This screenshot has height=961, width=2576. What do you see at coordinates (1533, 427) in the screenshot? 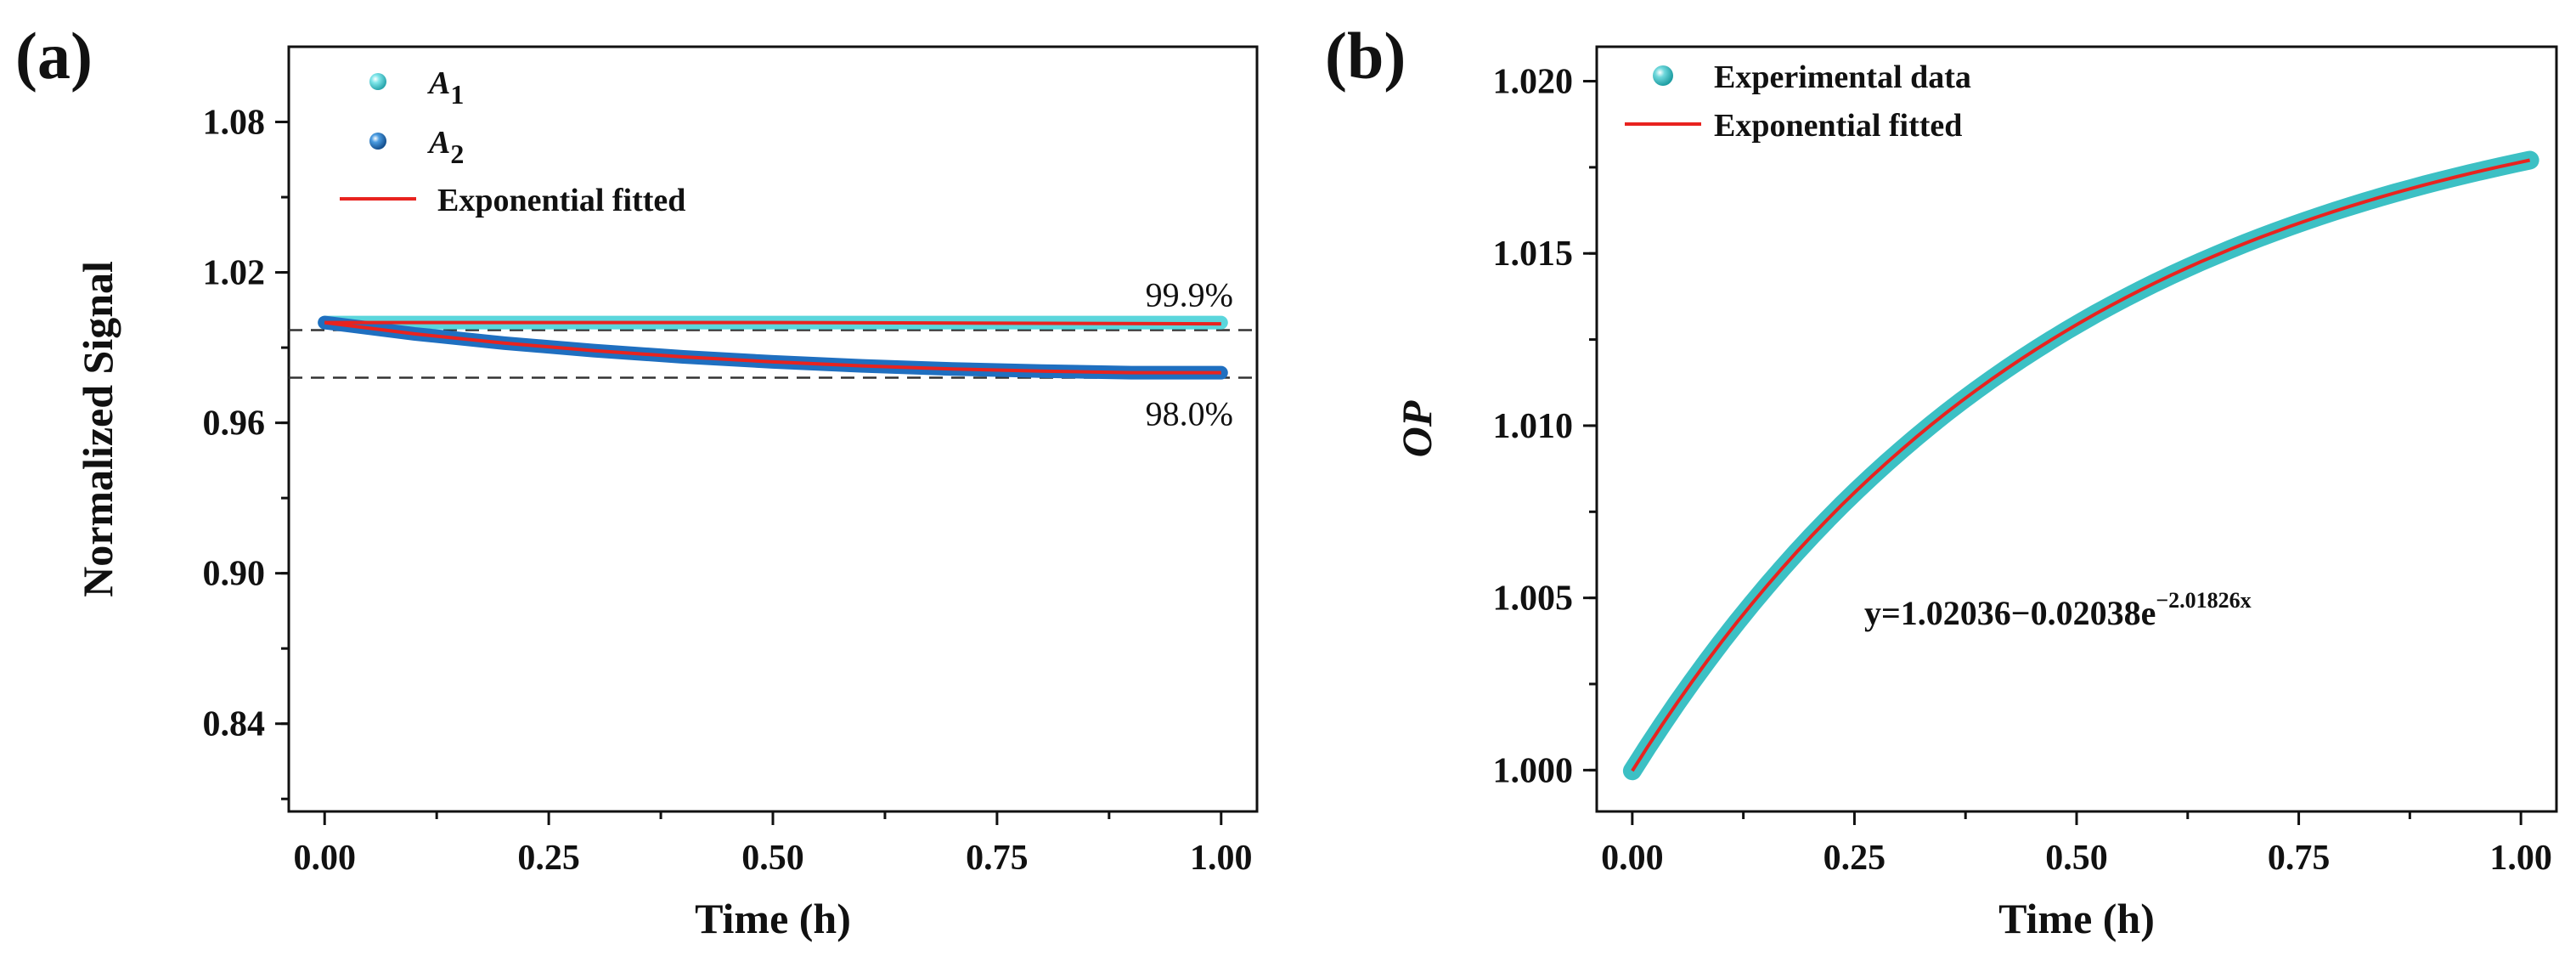
I see `y-tick-label: 1.010` at bounding box center [1533, 427].